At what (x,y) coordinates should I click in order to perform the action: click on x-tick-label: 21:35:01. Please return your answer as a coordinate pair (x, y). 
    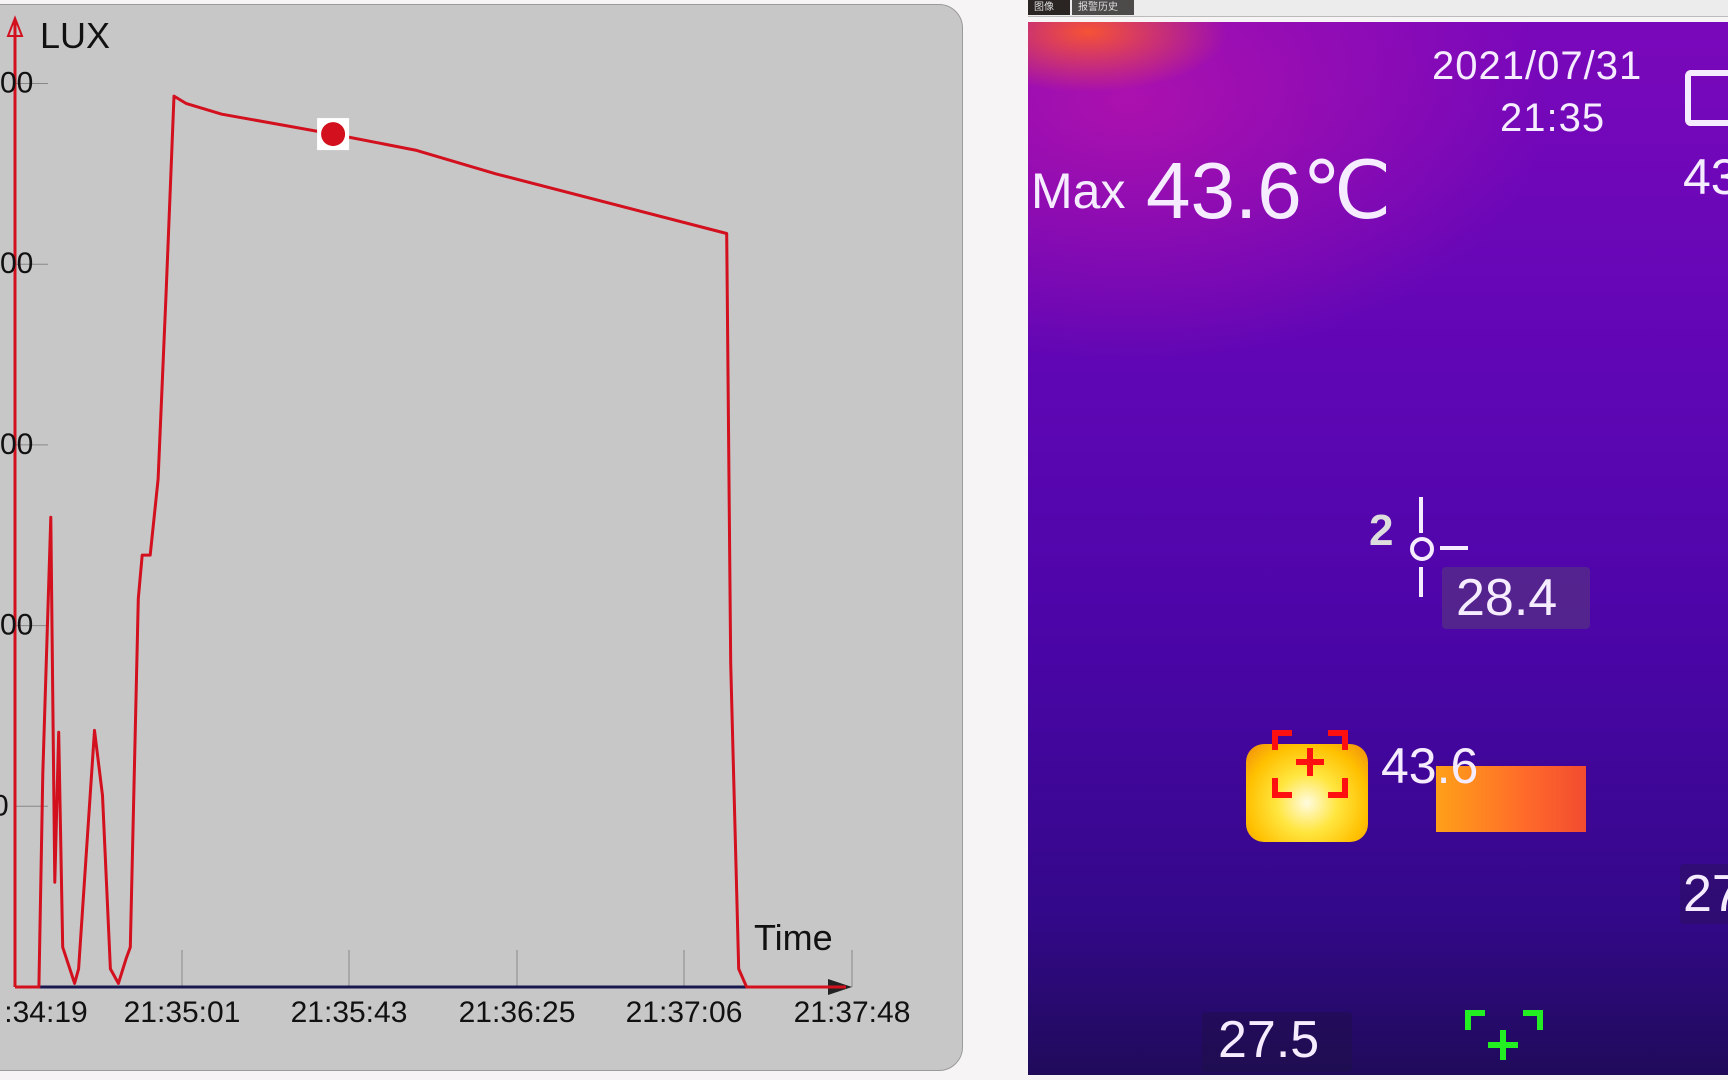
    Looking at the image, I should click on (182, 1012).